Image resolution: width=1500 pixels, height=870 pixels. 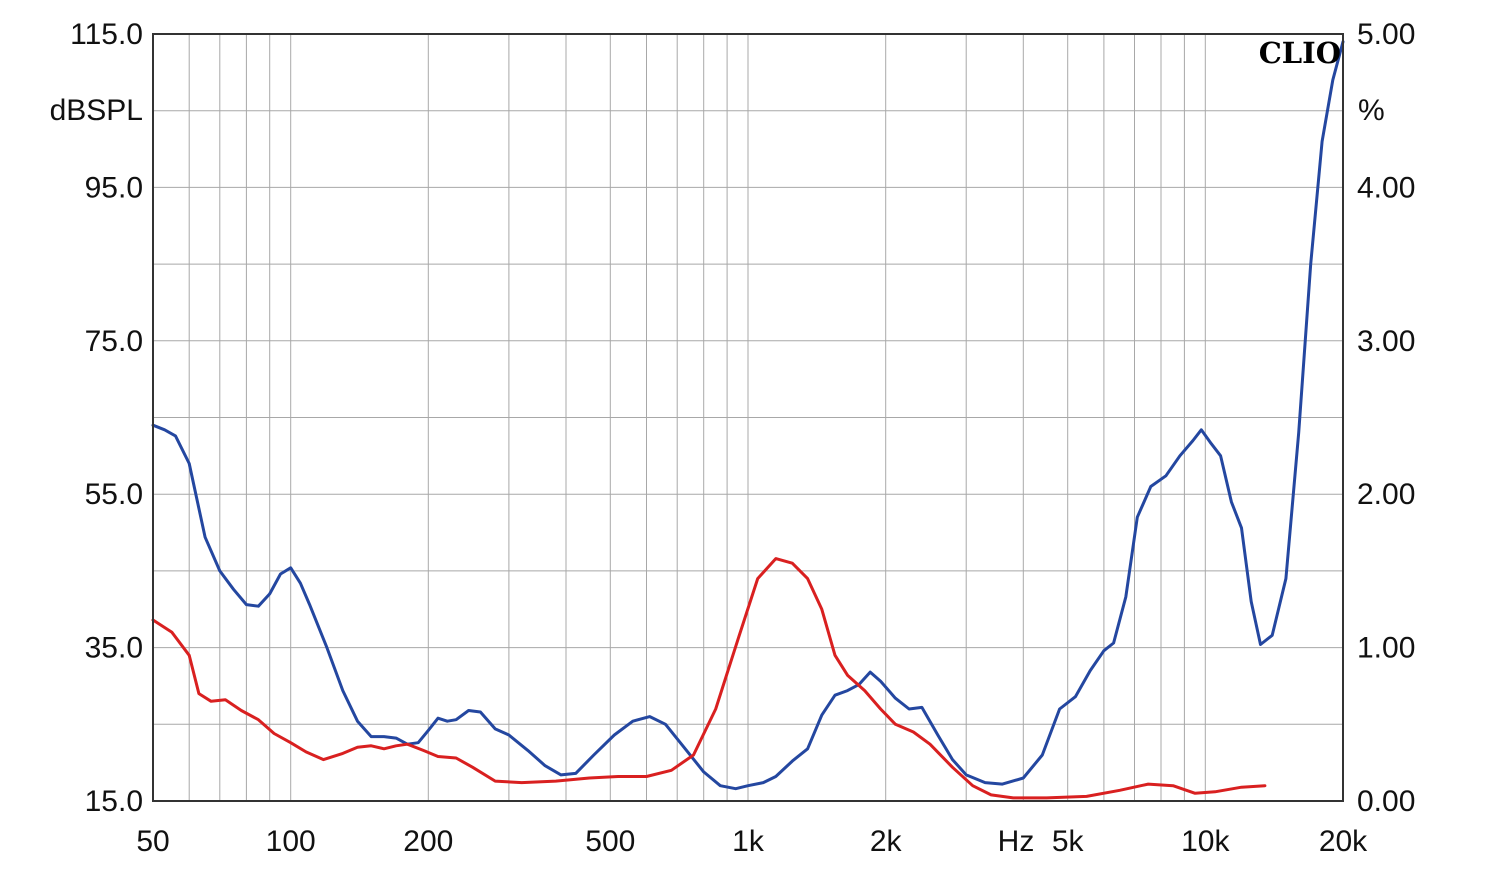 What do you see at coordinates (610, 841) in the screenshot?
I see `x-tick-label: 500` at bounding box center [610, 841].